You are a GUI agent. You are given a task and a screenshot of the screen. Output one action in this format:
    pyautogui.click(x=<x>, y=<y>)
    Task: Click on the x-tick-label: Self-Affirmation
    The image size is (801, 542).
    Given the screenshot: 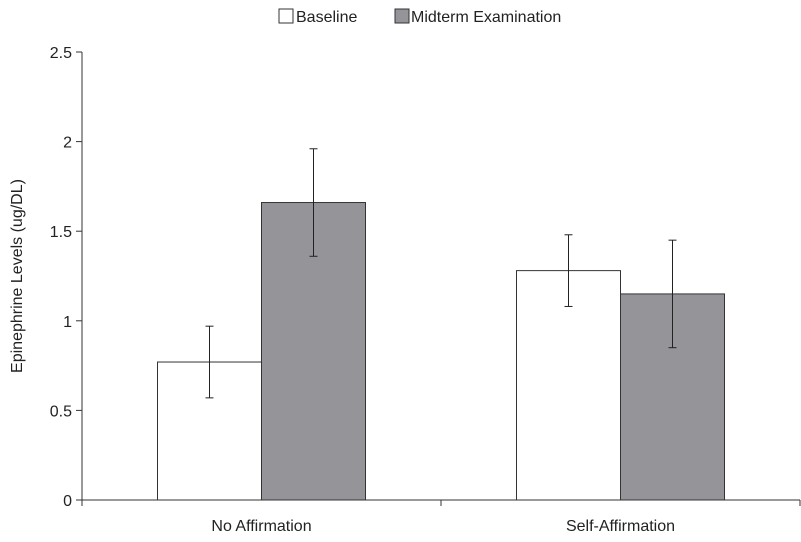 What is the action you would take?
    pyautogui.click(x=620, y=526)
    